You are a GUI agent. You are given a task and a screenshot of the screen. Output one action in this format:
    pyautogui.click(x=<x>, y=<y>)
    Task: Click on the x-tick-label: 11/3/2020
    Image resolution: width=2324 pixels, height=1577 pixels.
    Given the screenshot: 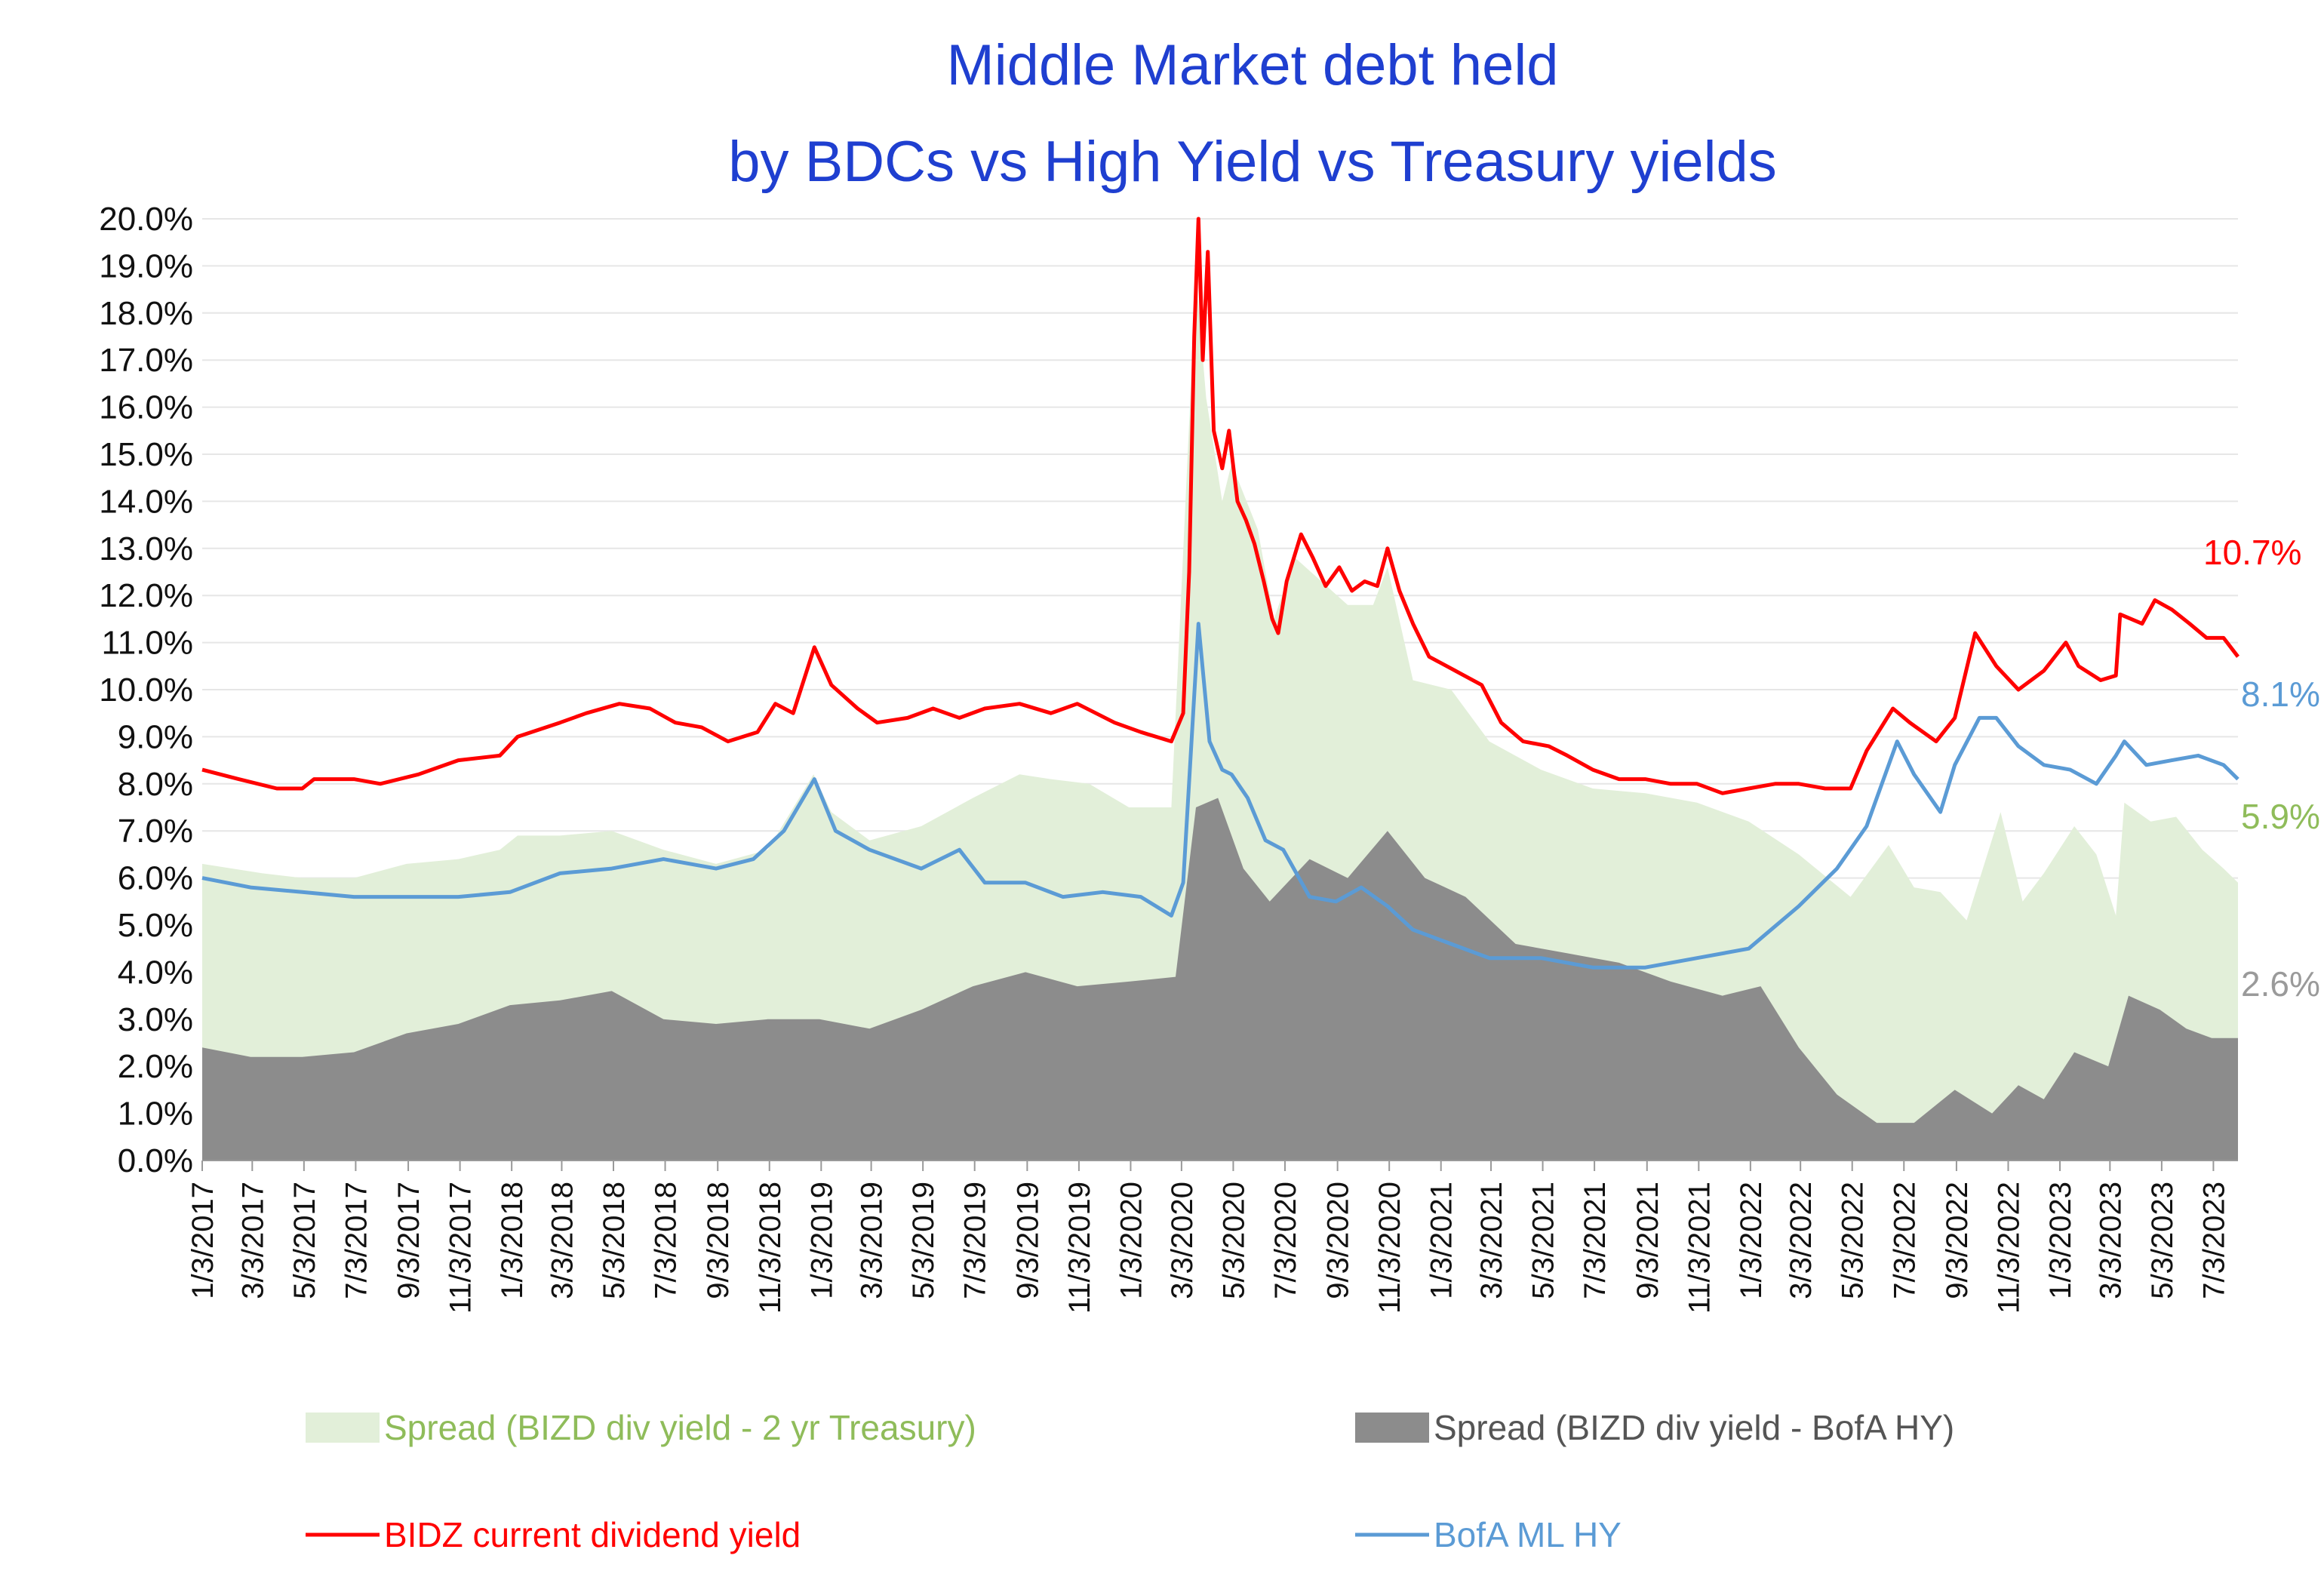 What is the action you would take?
    pyautogui.click(x=1389, y=1248)
    